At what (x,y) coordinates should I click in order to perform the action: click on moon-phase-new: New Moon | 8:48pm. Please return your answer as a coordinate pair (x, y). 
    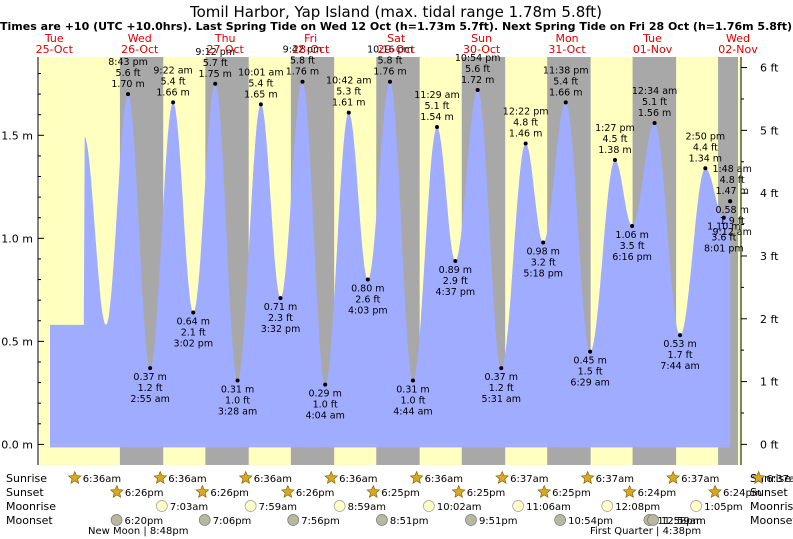
    Looking at the image, I should click on (138, 531).